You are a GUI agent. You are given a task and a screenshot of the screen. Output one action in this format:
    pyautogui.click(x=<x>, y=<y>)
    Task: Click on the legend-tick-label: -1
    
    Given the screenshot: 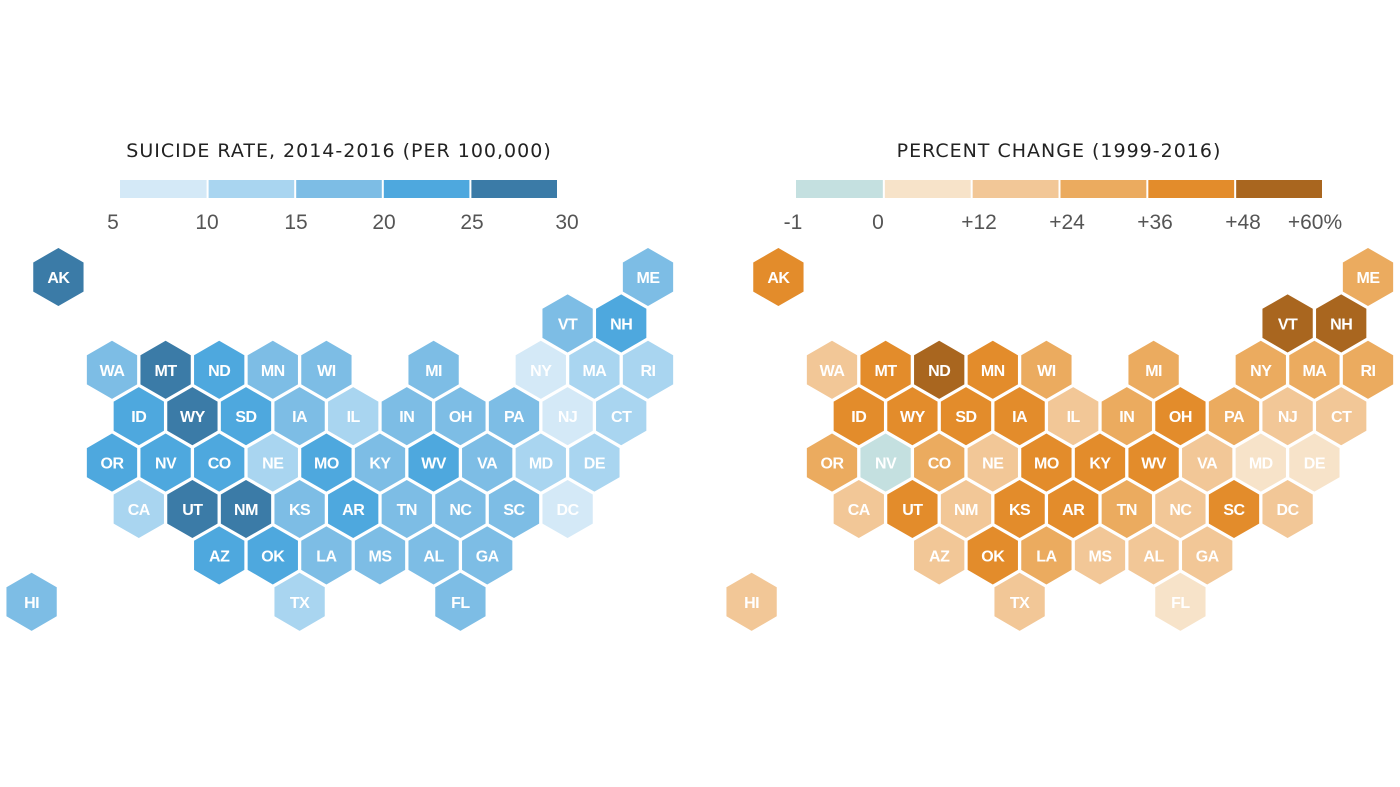 What is the action you would take?
    pyautogui.click(x=793, y=222)
    